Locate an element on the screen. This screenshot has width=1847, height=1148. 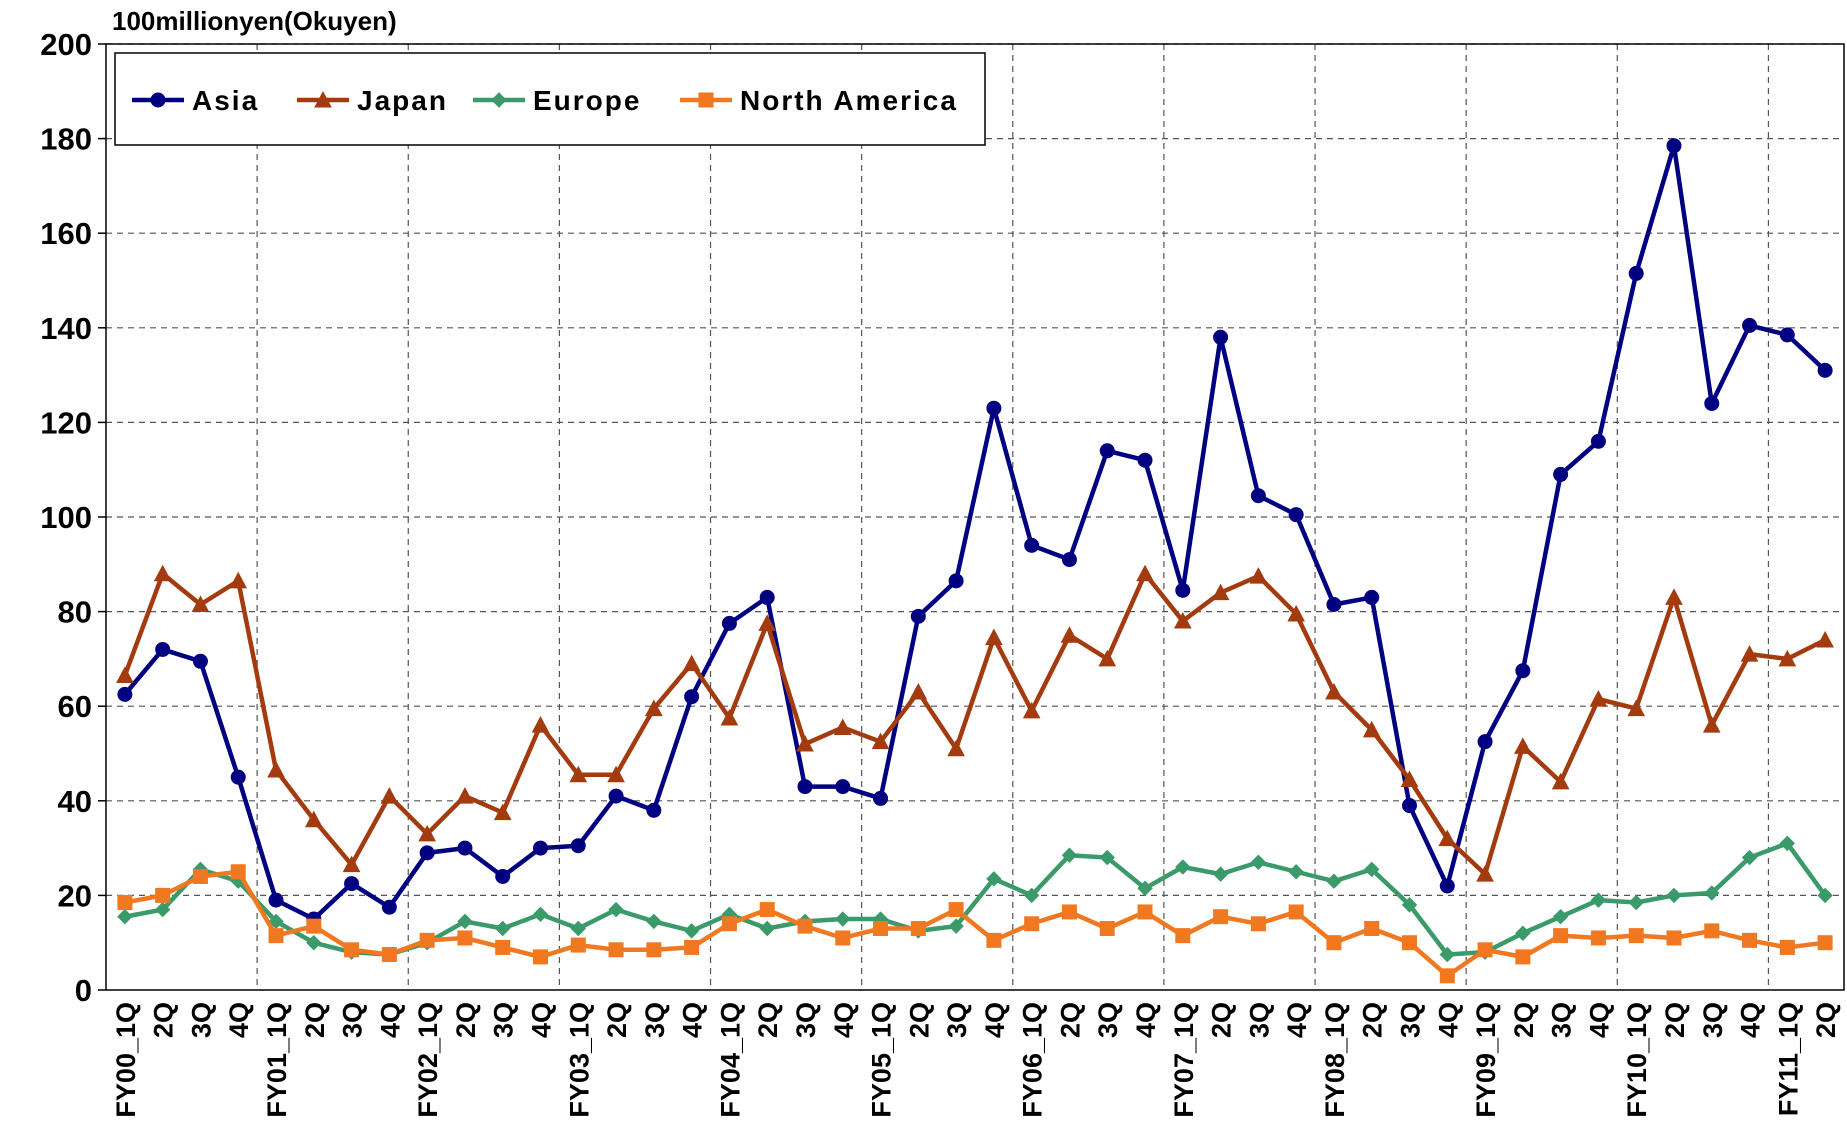
y-tick-label: 0 is located at coordinates (83, 990).